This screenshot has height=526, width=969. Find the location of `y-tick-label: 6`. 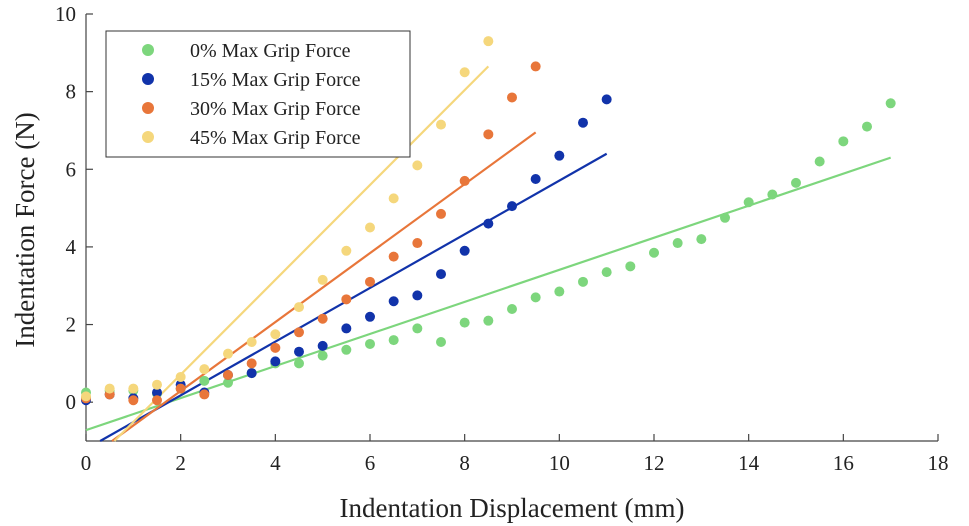

y-tick-label: 6 is located at coordinates (71, 169).